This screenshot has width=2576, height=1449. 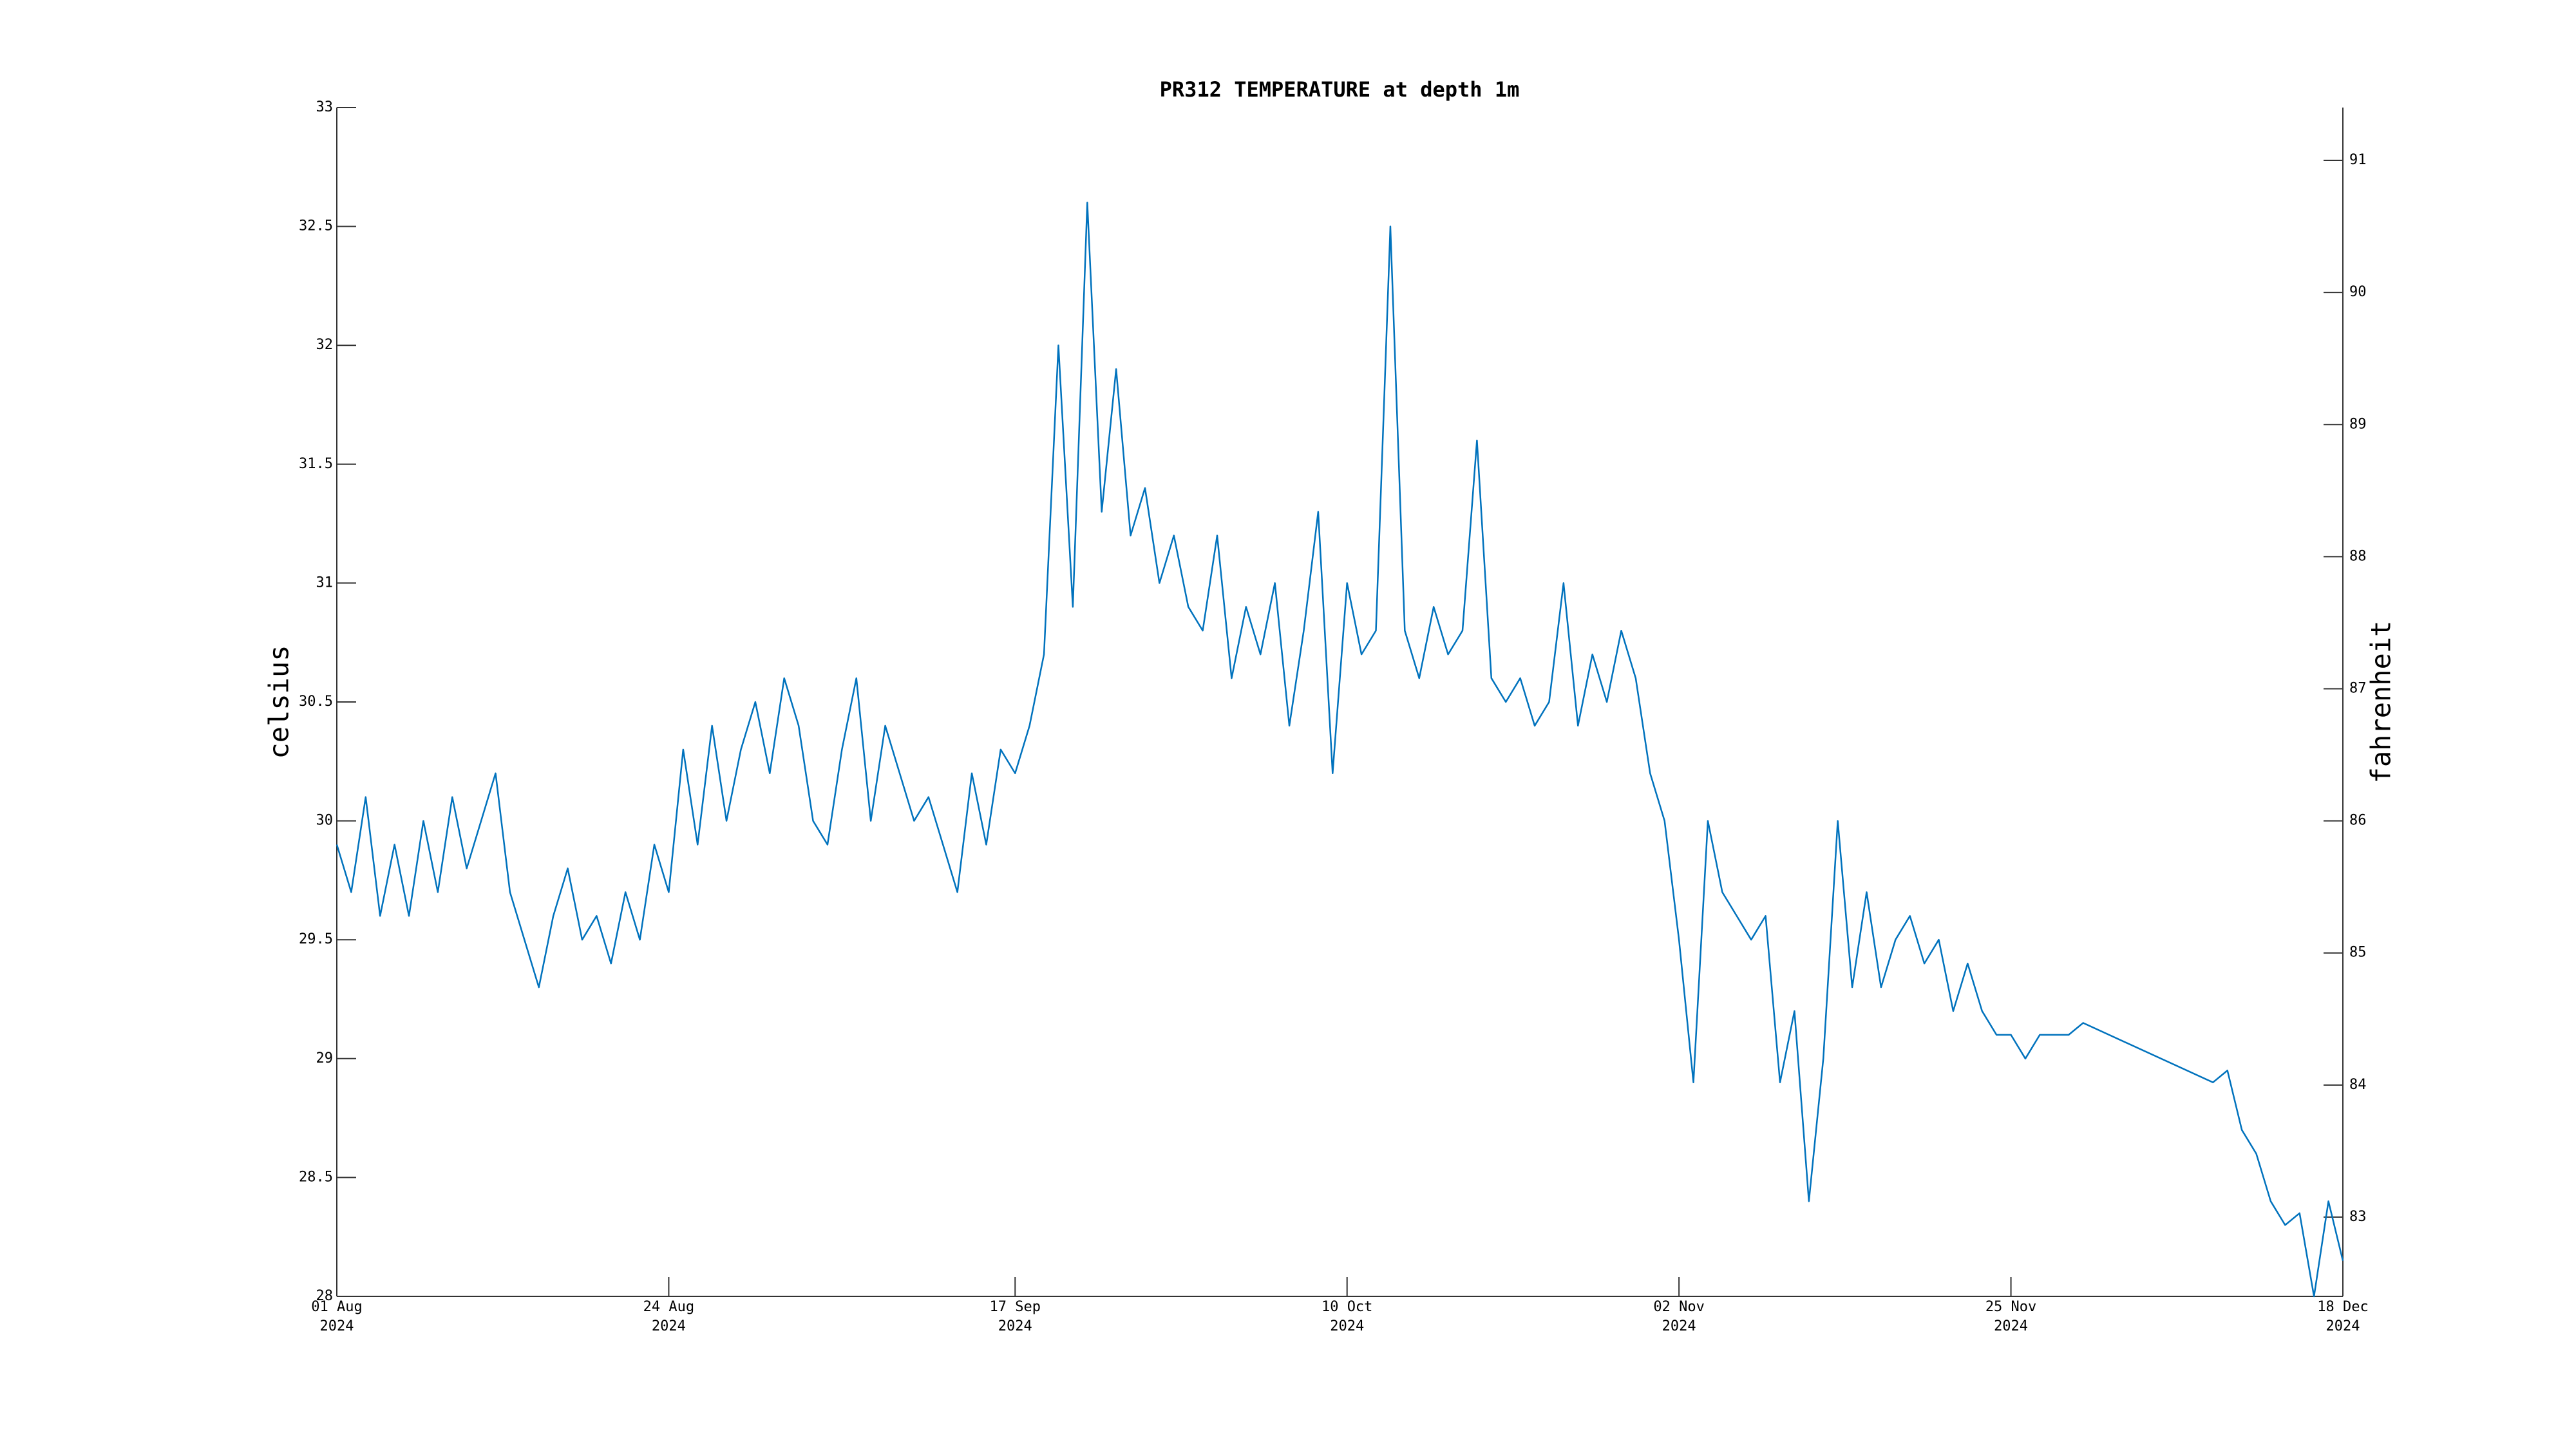 I want to click on y-tick-label: 30.5, so click(x=316, y=702).